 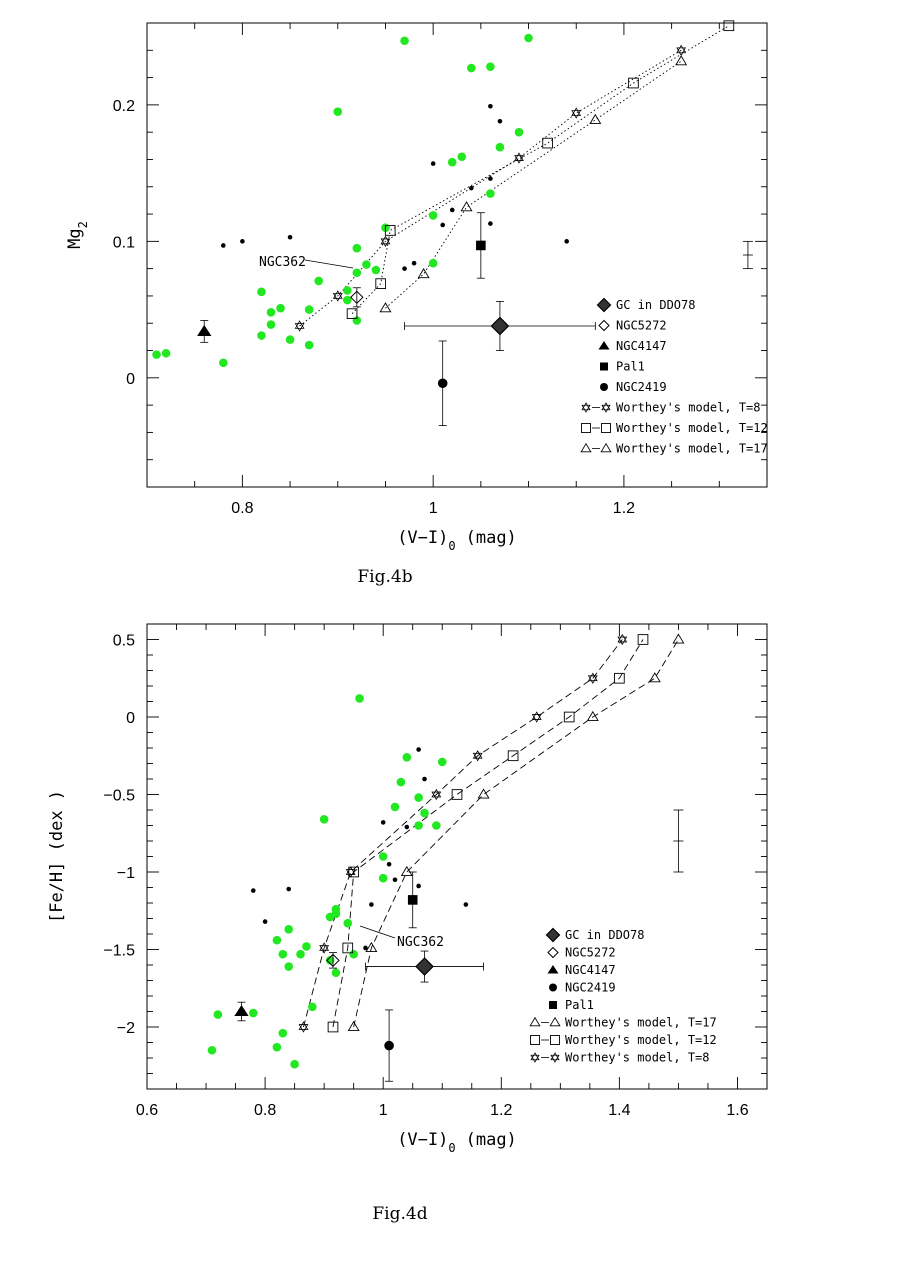 I want to click on x-axis-title-main: (V−I), so click(x=422, y=538).